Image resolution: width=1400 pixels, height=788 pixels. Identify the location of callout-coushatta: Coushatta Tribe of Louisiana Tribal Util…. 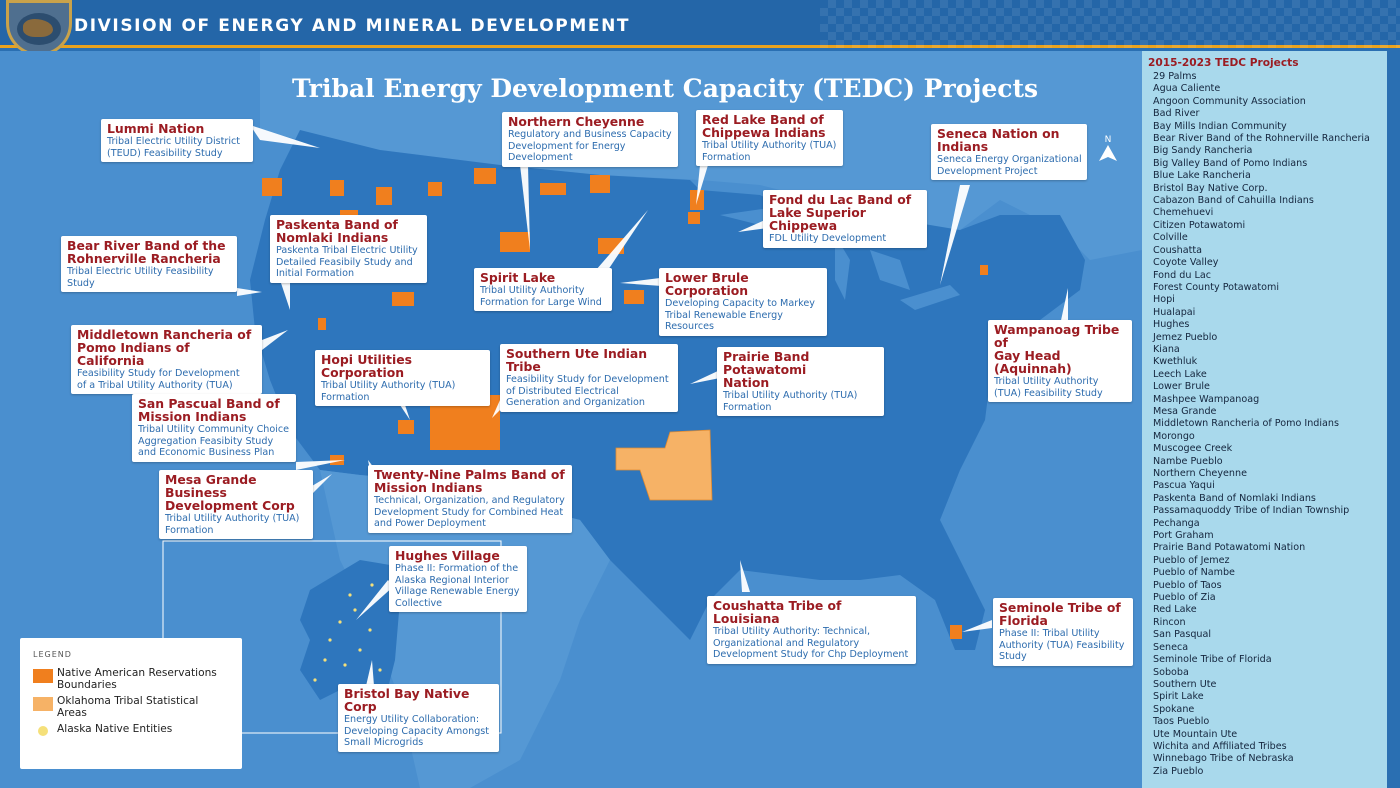
(811, 630).